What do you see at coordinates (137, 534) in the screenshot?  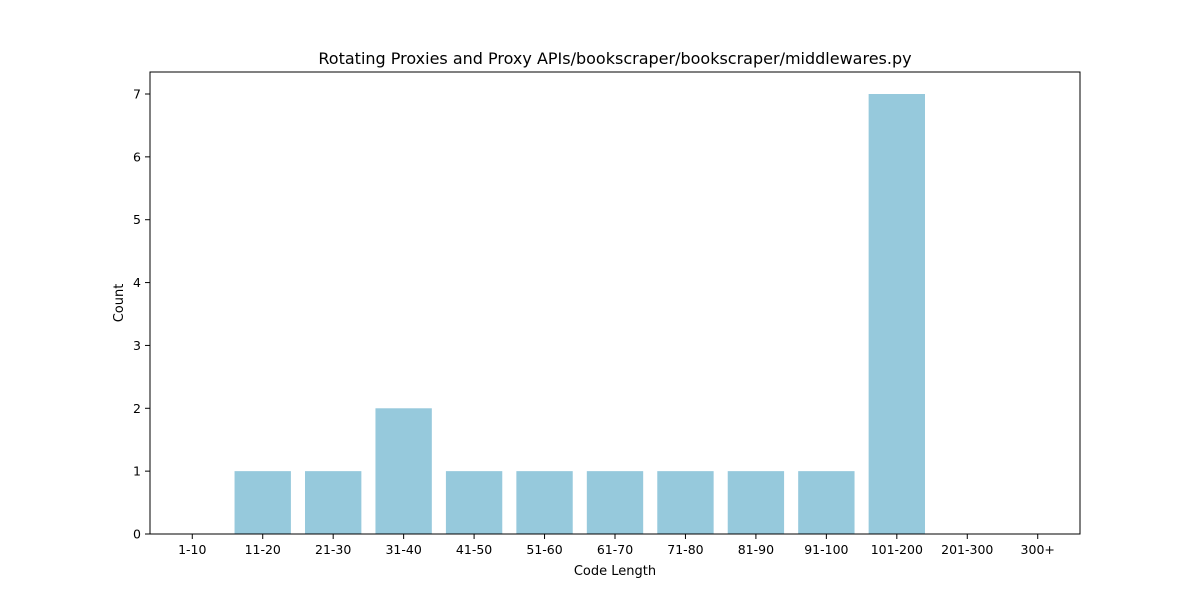 I see `y-tick-label: 0` at bounding box center [137, 534].